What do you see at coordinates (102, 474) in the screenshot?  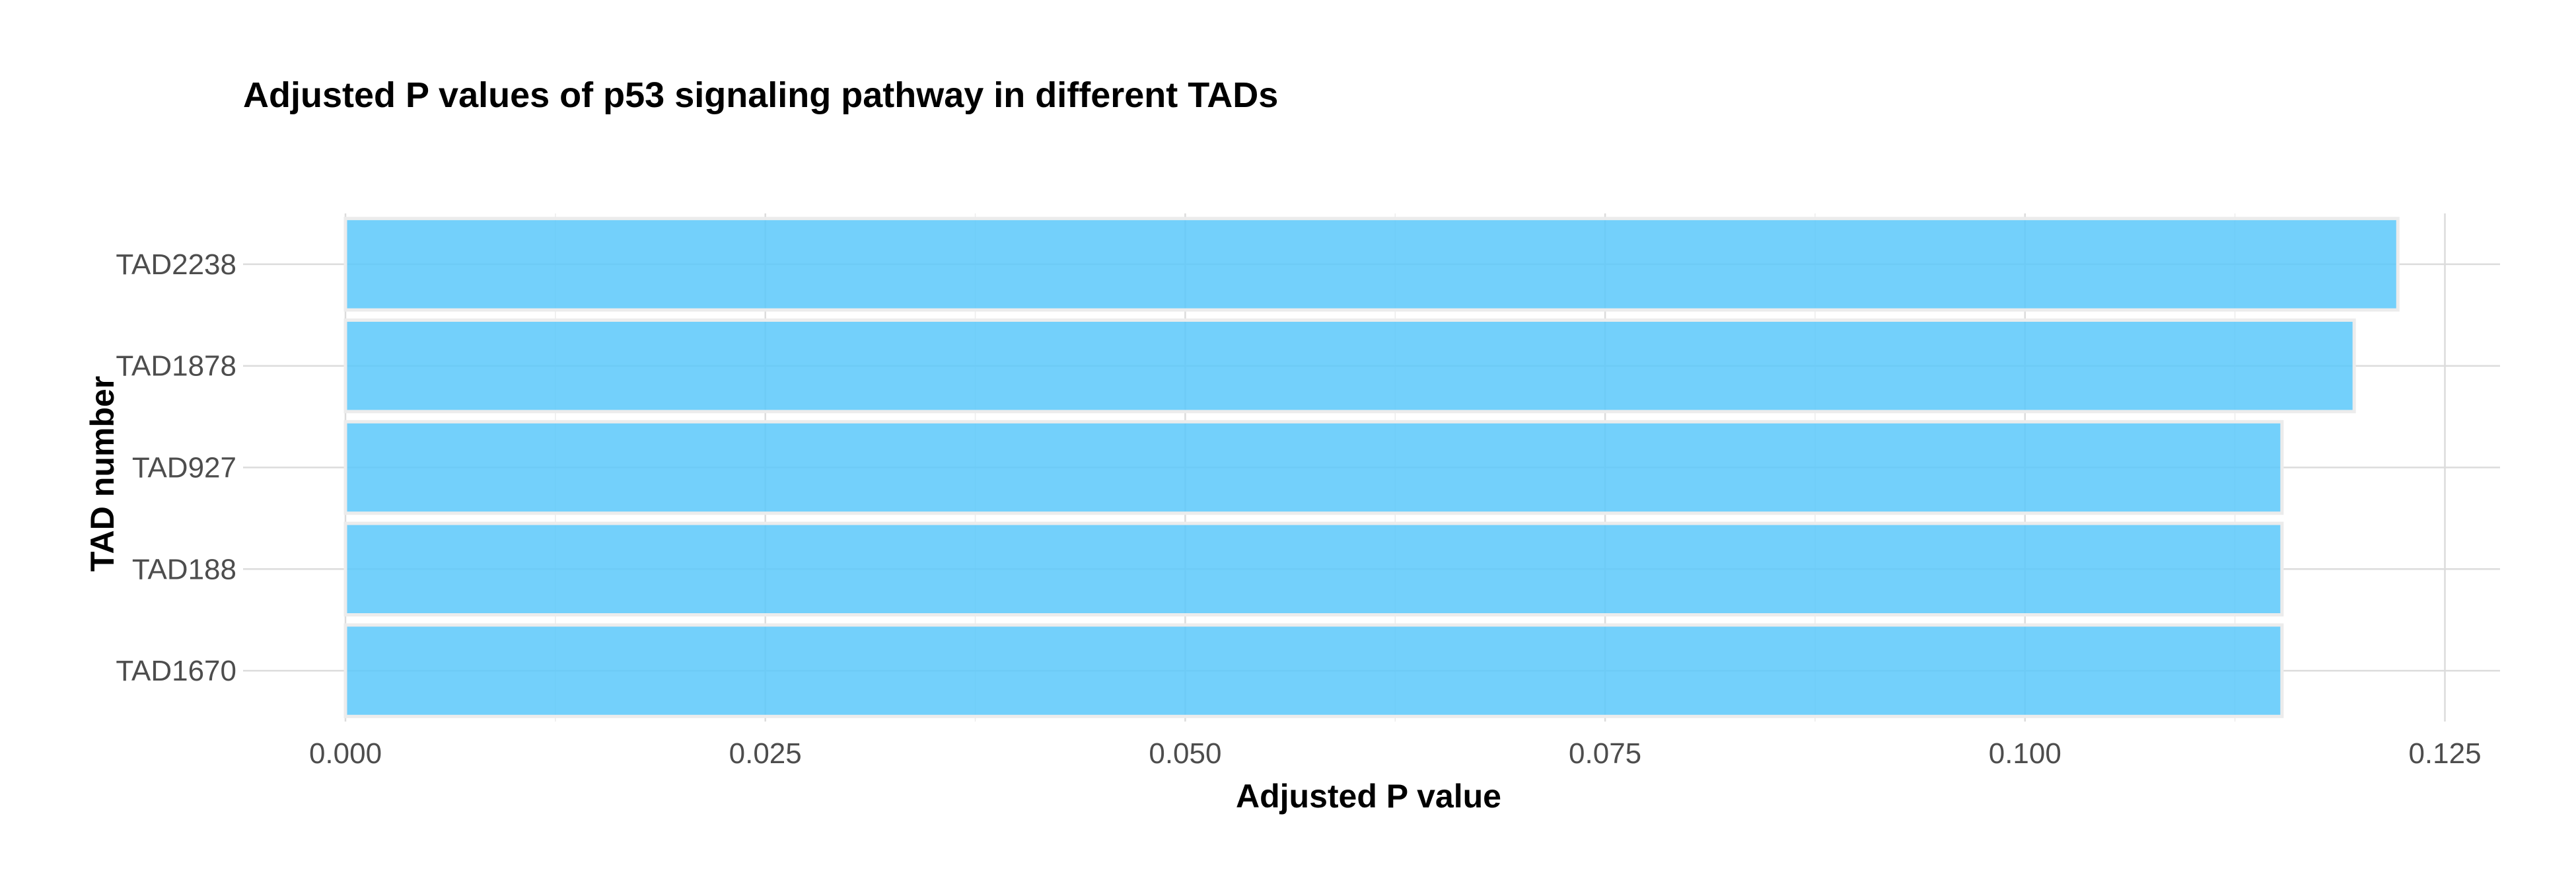 I see `y-axis-title: TAD number` at bounding box center [102, 474].